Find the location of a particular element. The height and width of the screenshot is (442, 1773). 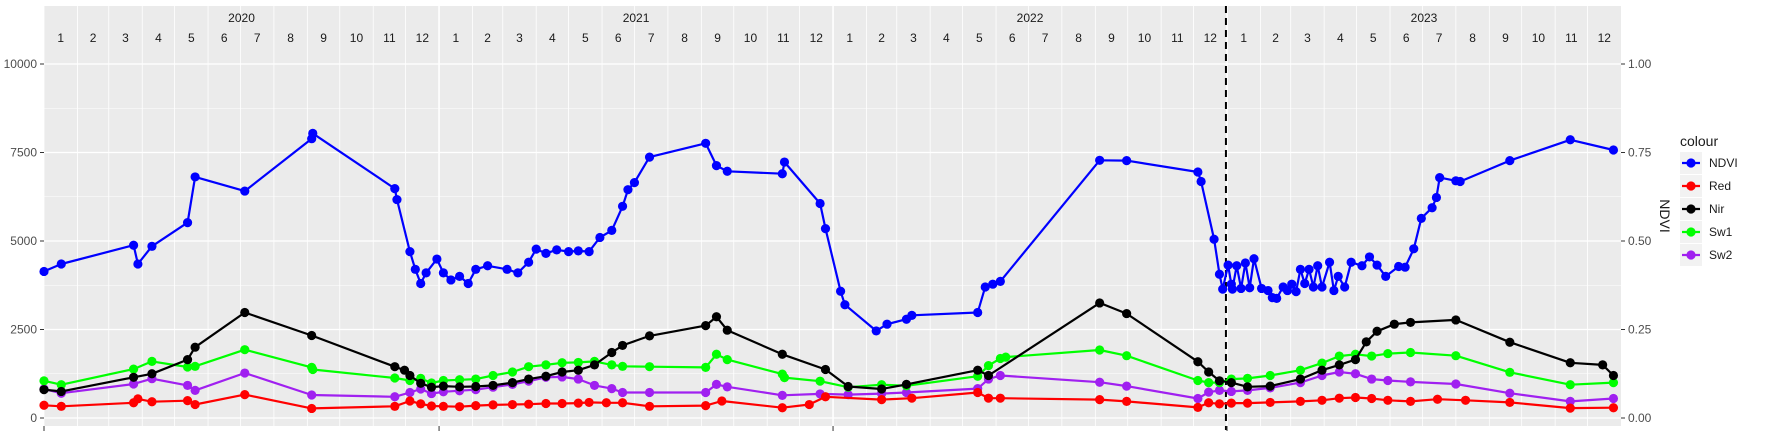

legend: colour NDVI Red Nir Sw1 Sw2 is located at coordinates (1709, 199).